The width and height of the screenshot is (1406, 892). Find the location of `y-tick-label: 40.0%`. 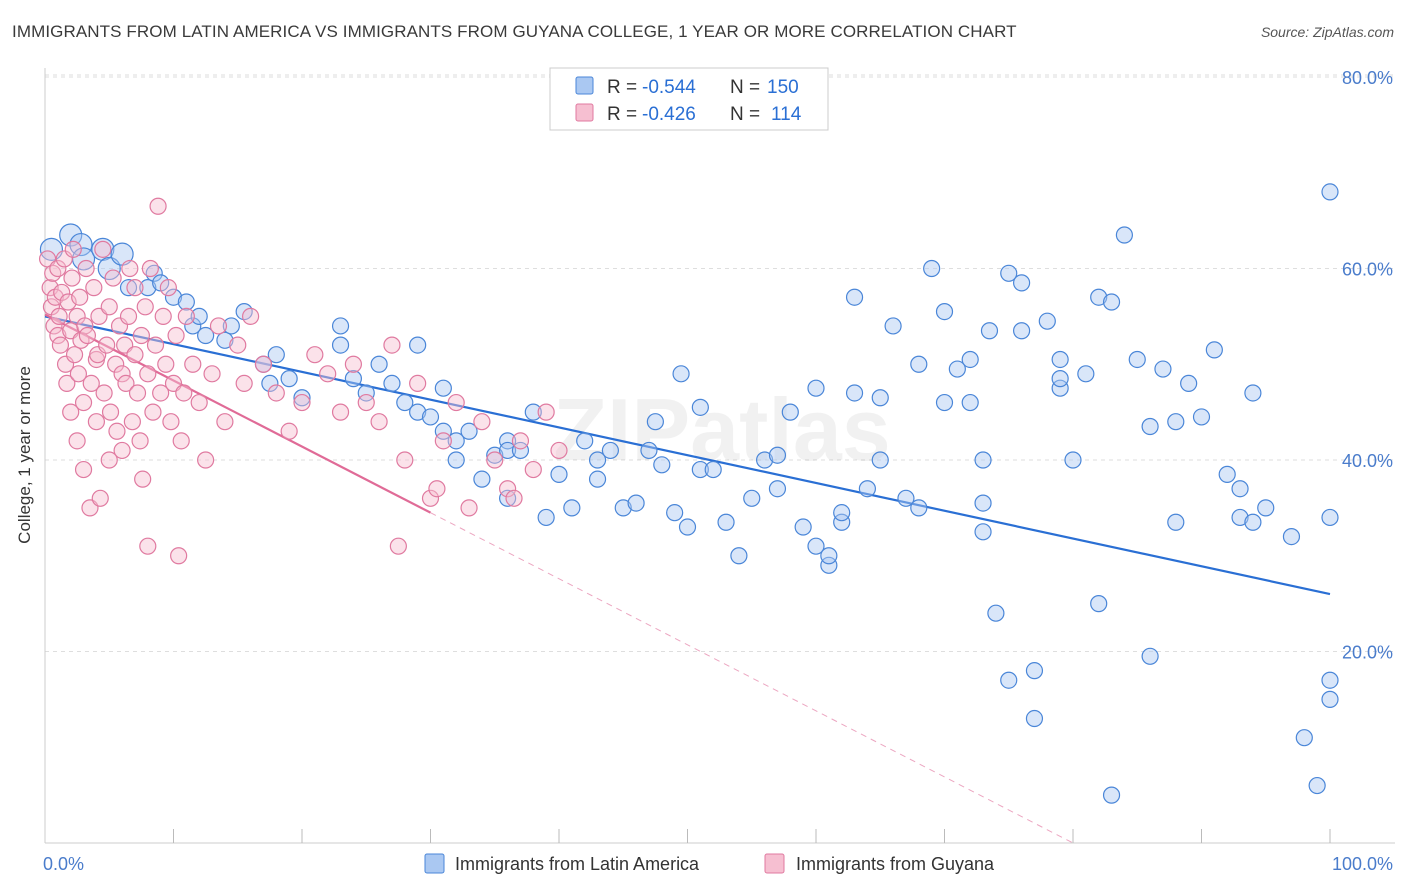

y-tick-label: 40.0% is located at coordinates (1367, 461).